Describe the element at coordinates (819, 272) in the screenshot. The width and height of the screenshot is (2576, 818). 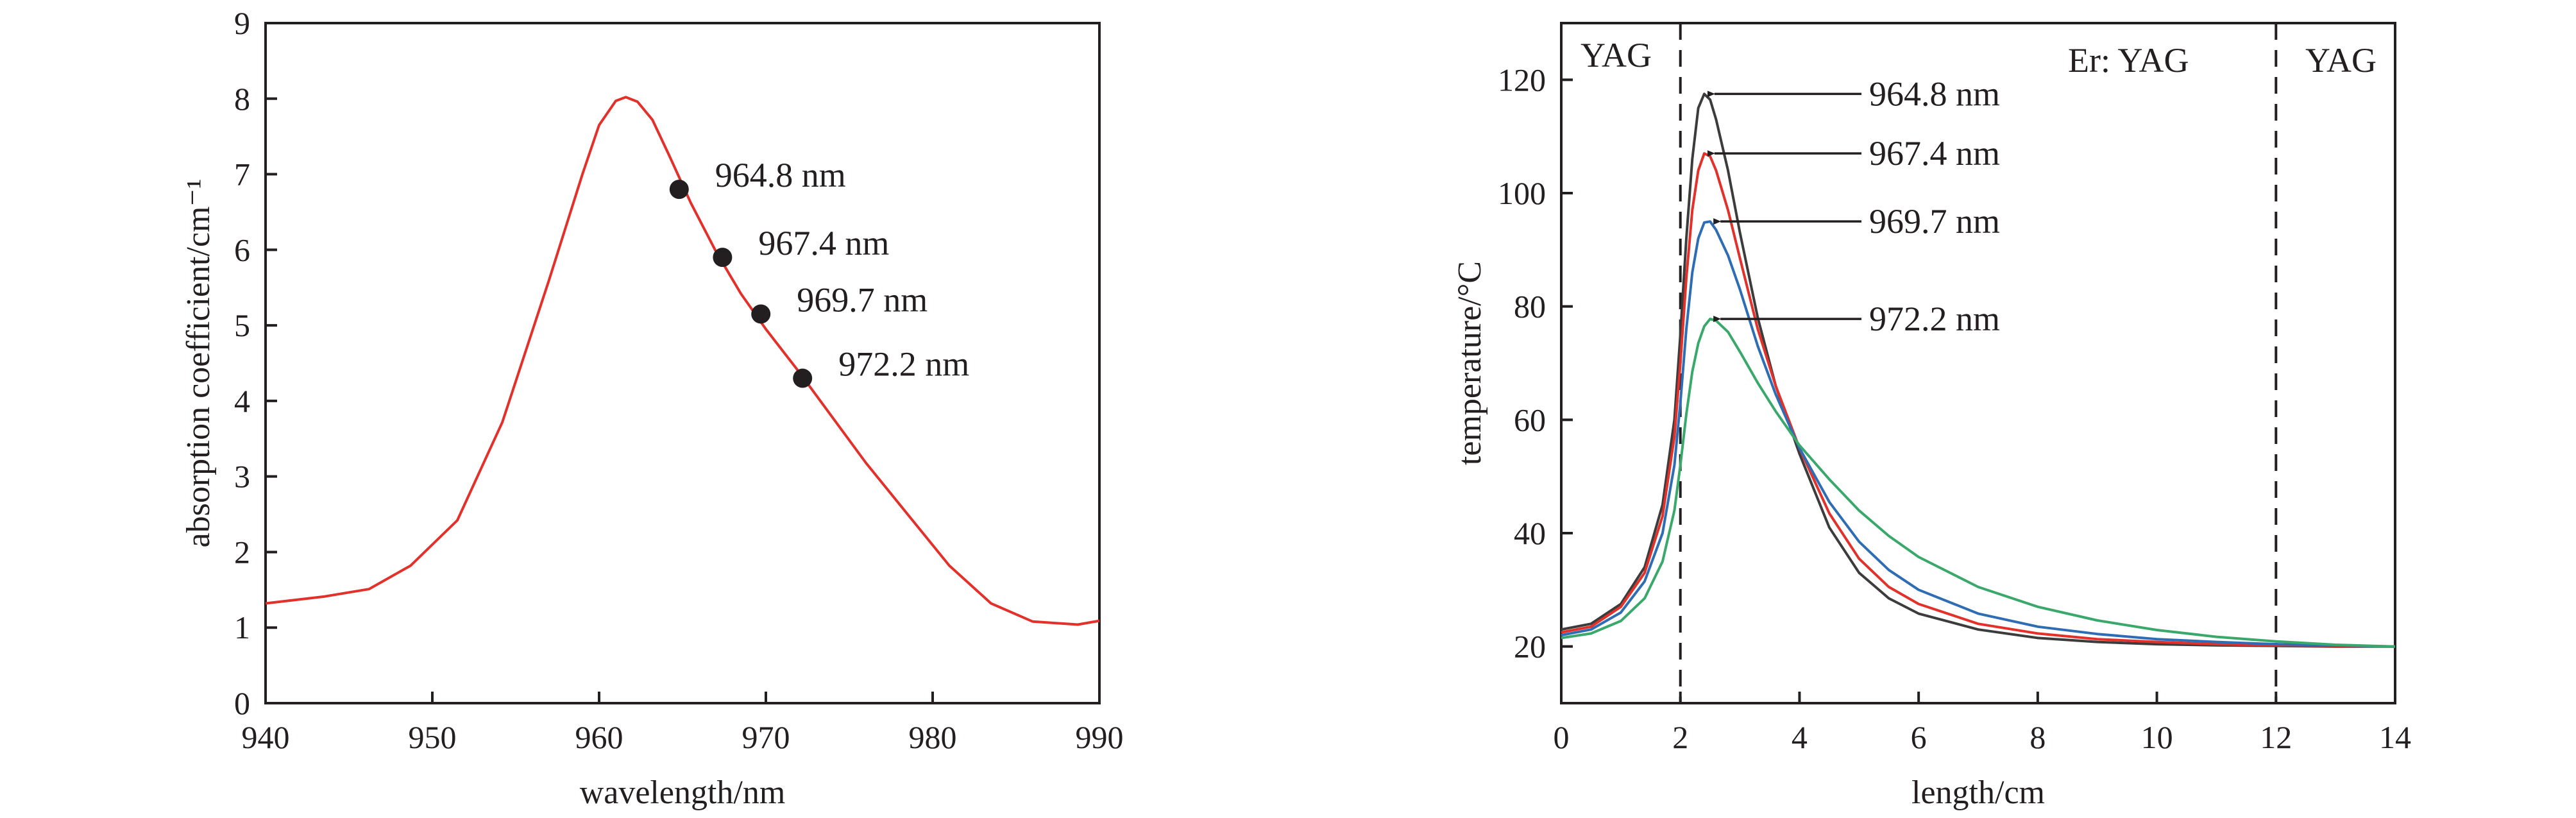
I see `marker-group: 964.8 nm 967.4 nm 969.7 nm 972.2 nm` at that location.